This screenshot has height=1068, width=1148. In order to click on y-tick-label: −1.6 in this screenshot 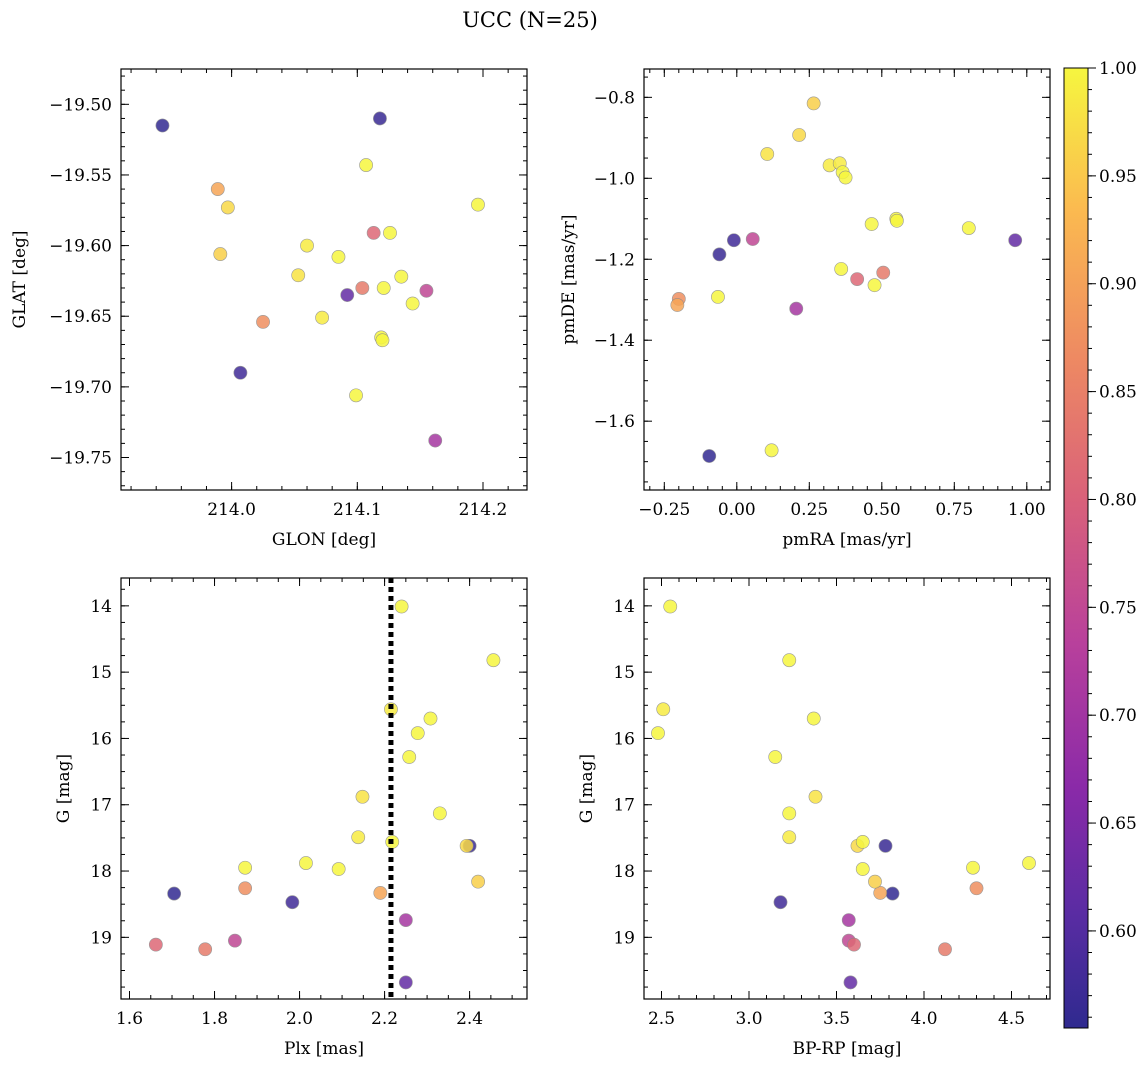, I will do `click(614, 422)`.